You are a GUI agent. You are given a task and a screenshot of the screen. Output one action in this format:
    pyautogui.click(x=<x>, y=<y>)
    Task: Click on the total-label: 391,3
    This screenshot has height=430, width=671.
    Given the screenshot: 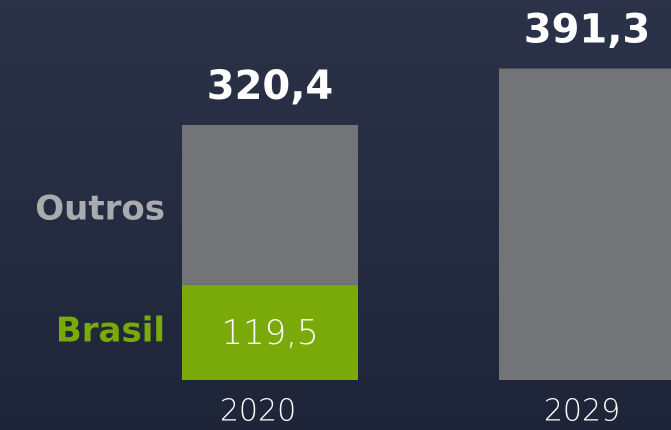 What is the action you would take?
    pyautogui.click(x=587, y=30)
    